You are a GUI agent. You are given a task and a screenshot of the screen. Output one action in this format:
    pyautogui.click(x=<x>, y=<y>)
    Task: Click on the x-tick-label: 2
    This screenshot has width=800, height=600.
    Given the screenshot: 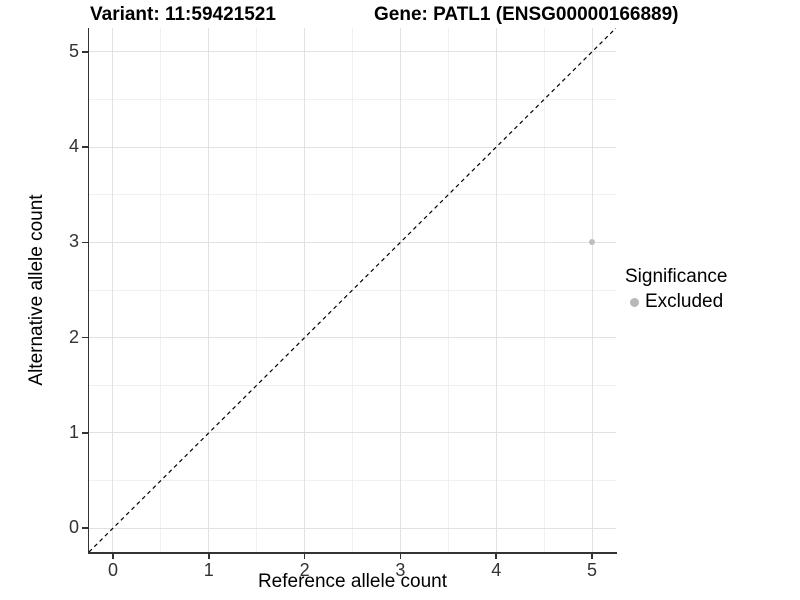 What is the action you would take?
    pyautogui.click(x=304, y=570)
    